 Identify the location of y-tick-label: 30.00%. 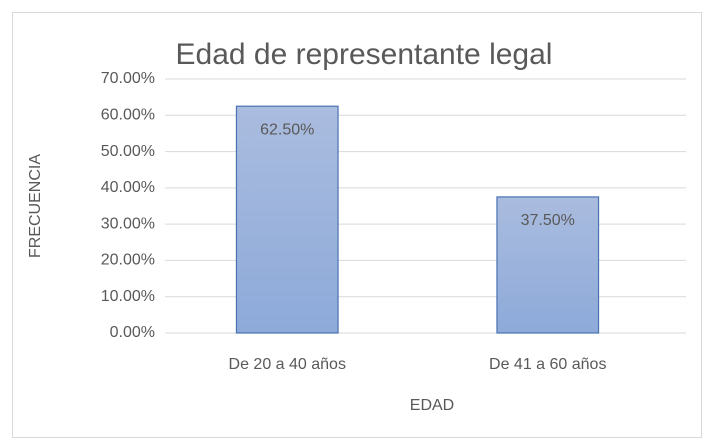
(128, 223).